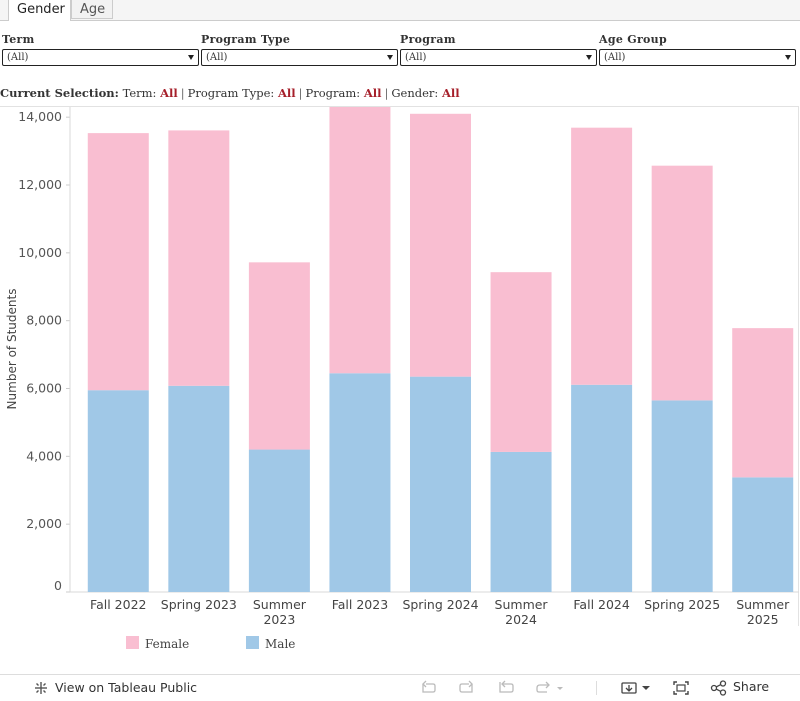  What do you see at coordinates (360, 482) in the screenshot?
I see `bar-male-fall-2023` at bounding box center [360, 482].